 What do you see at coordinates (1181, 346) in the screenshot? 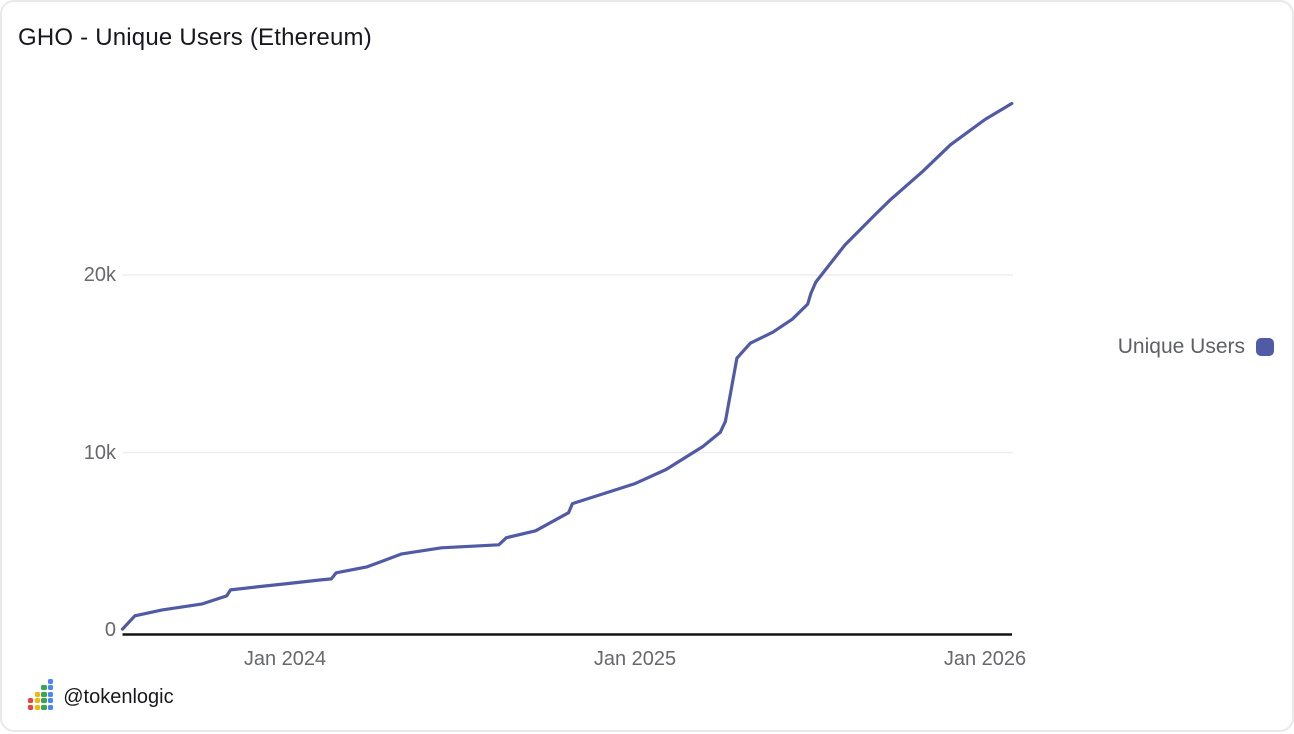
I see `legend-label: Unique Users` at bounding box center [1181, 346].